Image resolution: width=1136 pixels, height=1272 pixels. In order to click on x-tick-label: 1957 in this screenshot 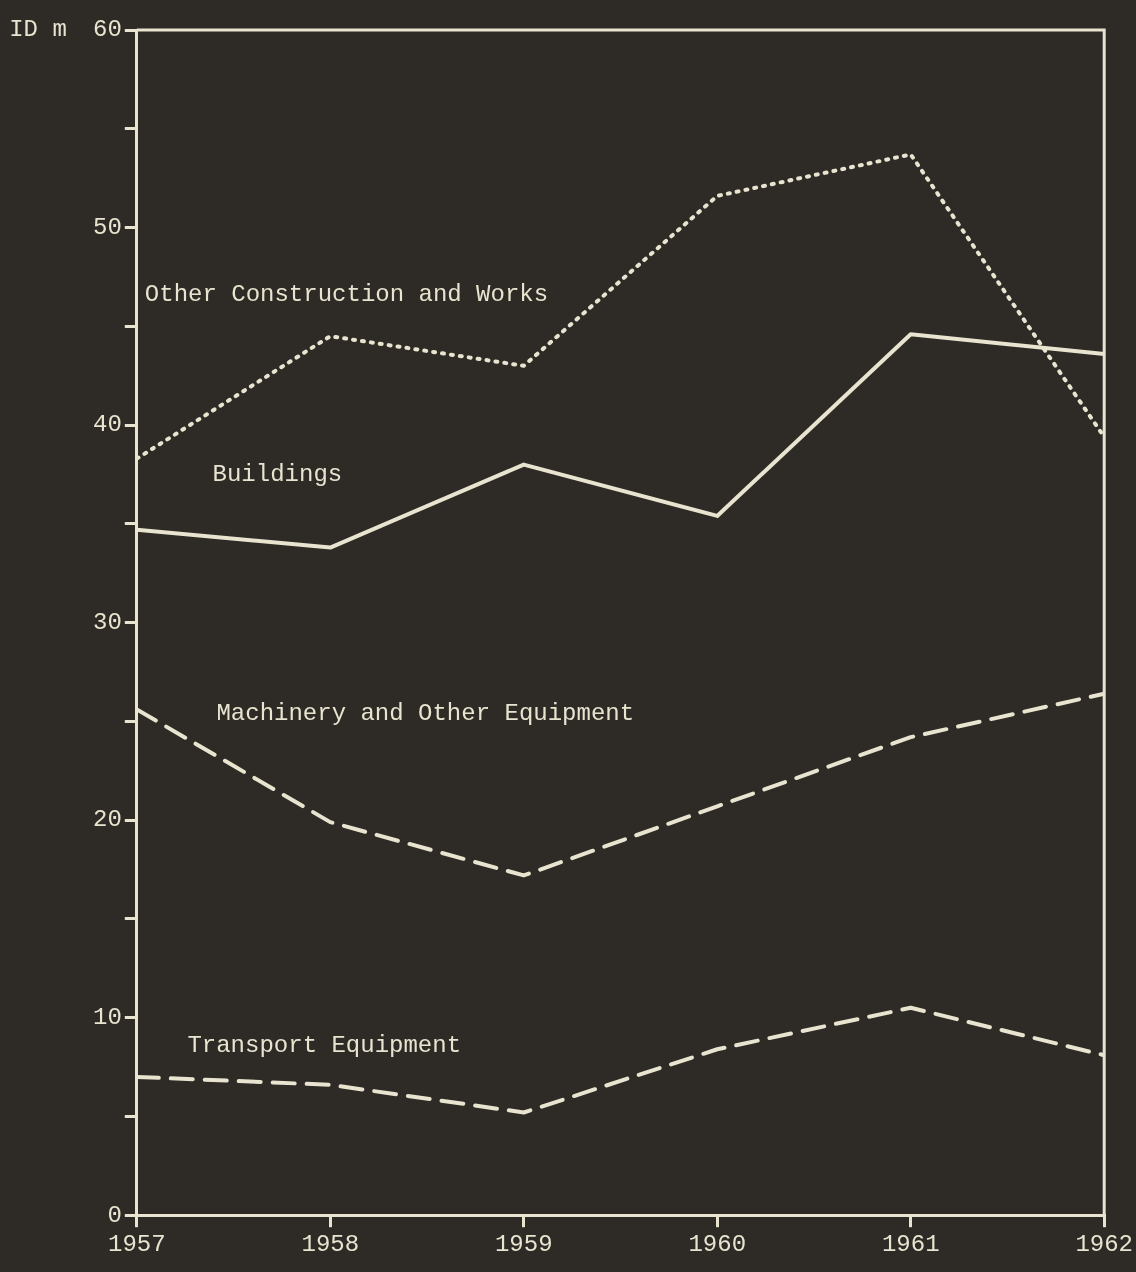, I will do `click(137, 1244)`.